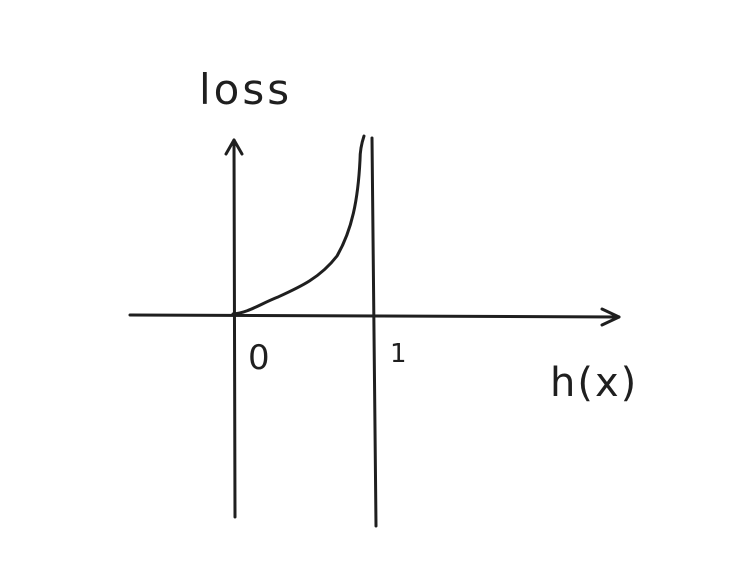  What do you see at coordinates (245, 89) in the screenshot?
I see `y-axis-label: loss` at bounding box center [245, 89].